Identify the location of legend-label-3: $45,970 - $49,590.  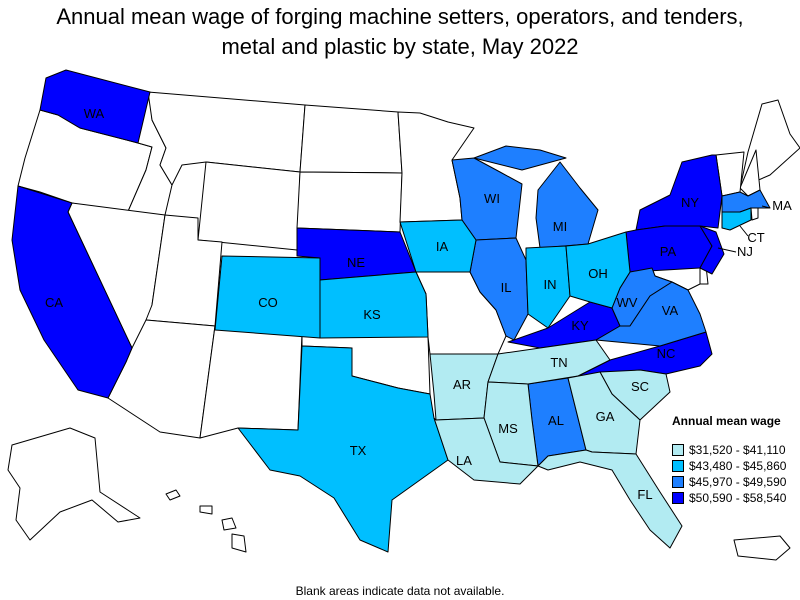
(738, 482).